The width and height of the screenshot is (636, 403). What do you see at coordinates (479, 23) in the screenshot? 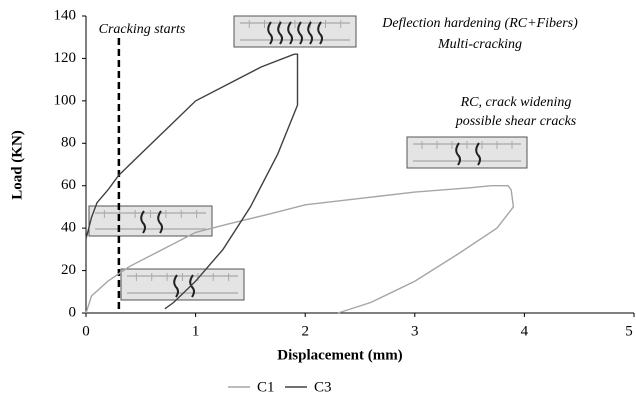
I see `annotation: Deflection hardening (RC+Fibers)` at bounding box center [479, 23].